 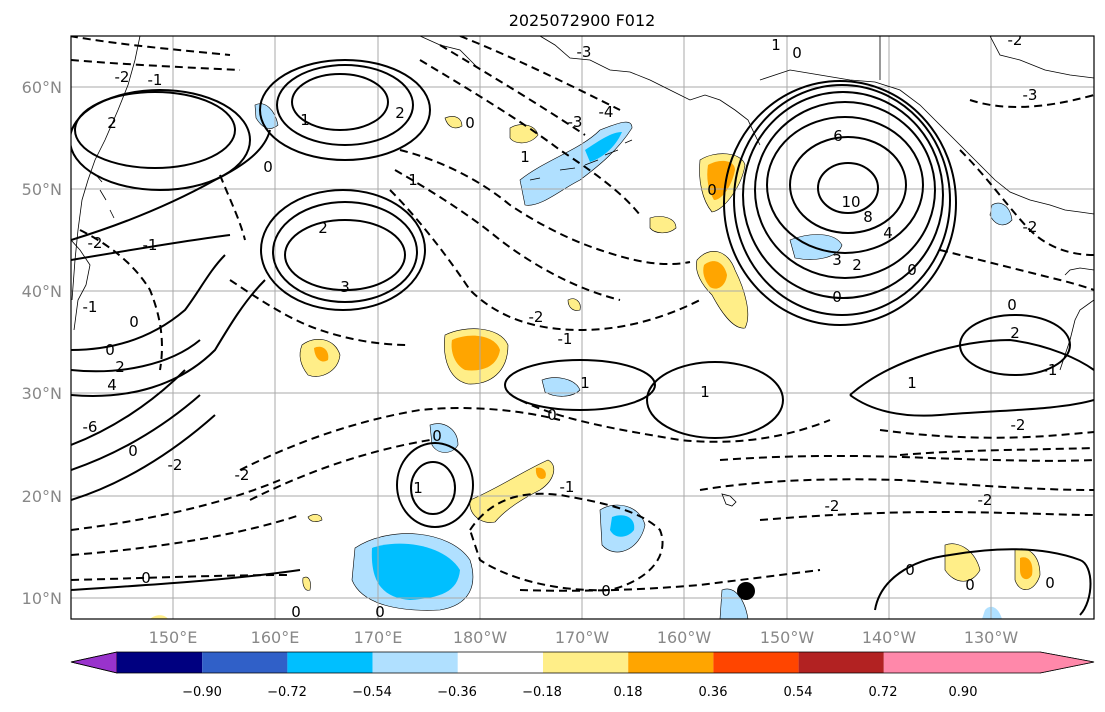 I want to click on contour-se-south, so click(x=983, y=582).